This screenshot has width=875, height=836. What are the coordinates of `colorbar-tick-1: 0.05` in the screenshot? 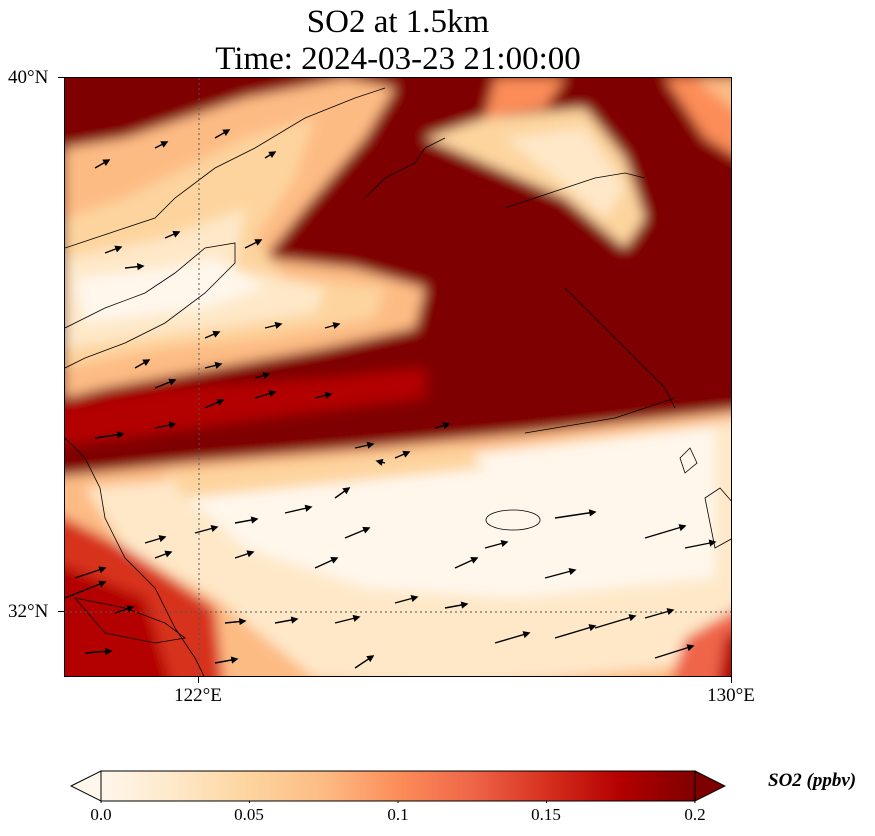 It's located at (249, 814).